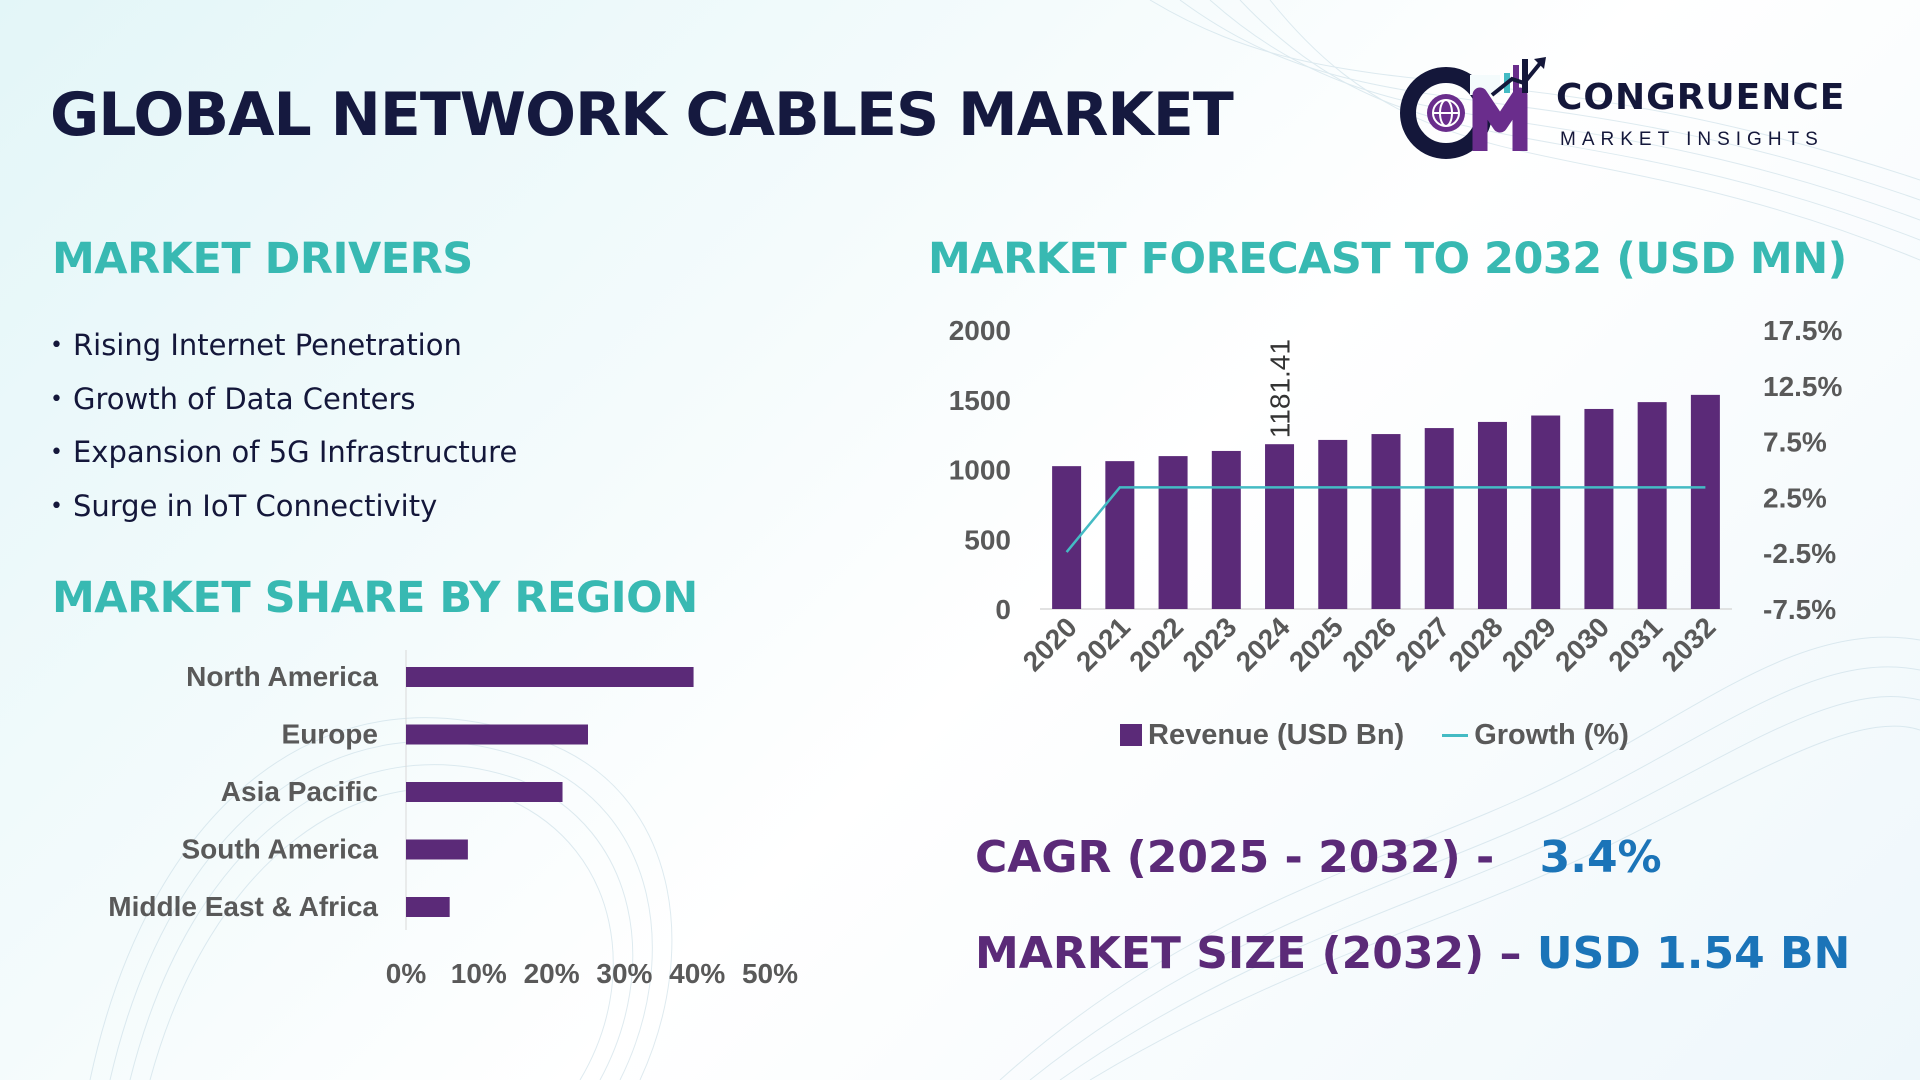 This screenshot has height=1080, width=1920. Describe the element at coordinates (1210, 644) in the screenshot. I see `forecast-x-tick: 2023` at that location.